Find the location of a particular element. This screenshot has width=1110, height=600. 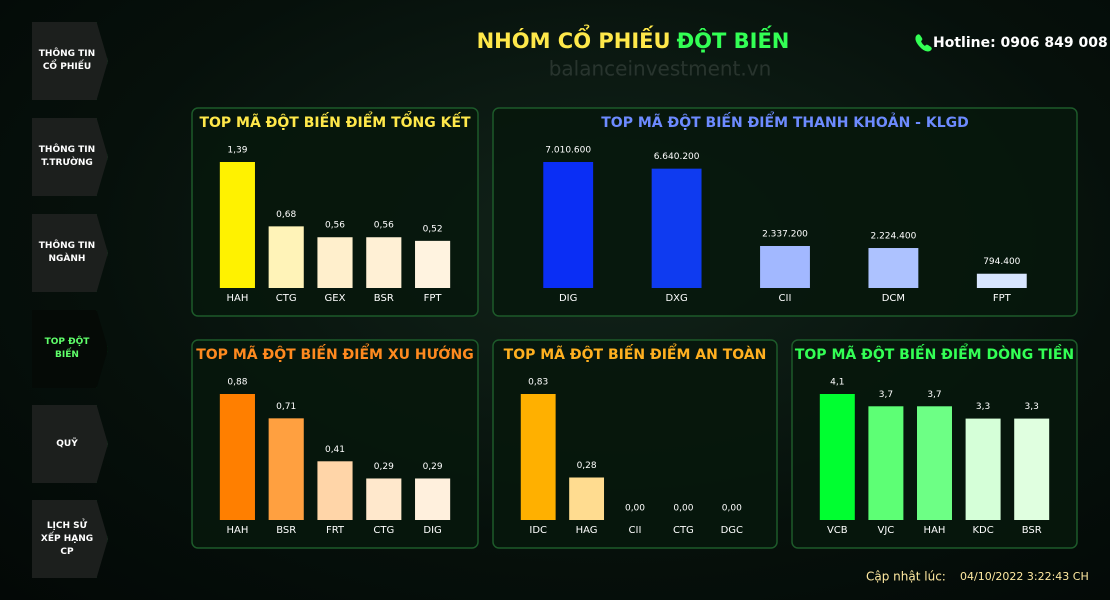

x-tick-label: DCM is located at coordinates (893, 298).